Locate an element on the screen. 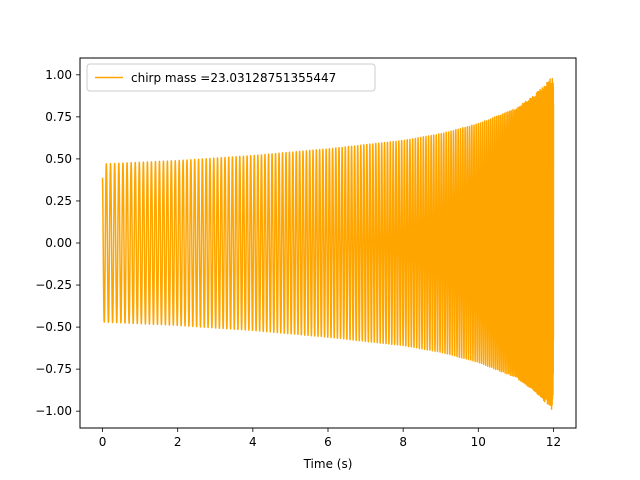  y-tick-label: 0.25 is located at coordinates (58, 201).